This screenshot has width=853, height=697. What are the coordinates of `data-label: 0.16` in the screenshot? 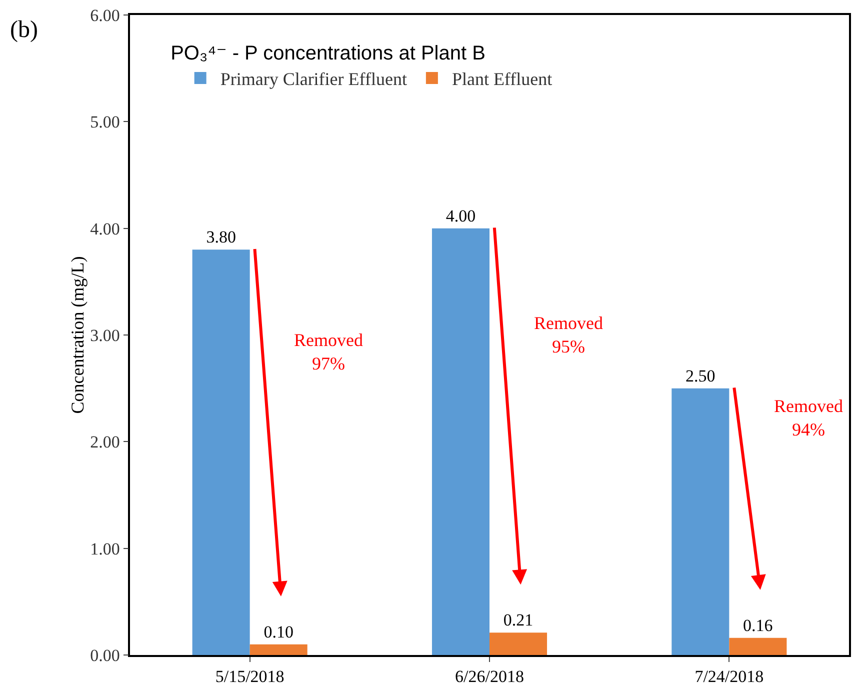 It's located at (758, 625).